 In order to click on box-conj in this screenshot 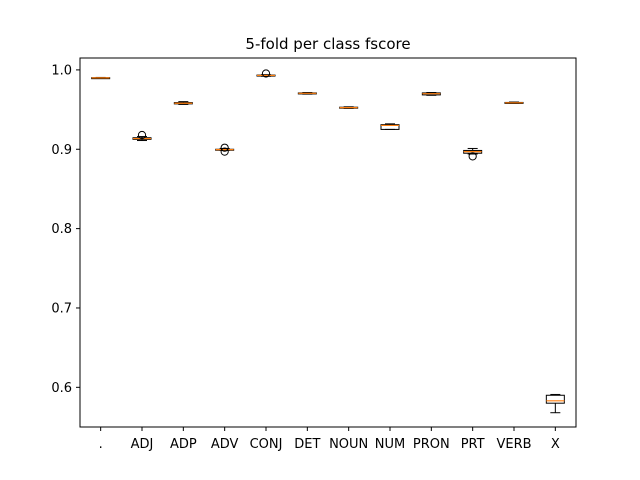, I will do `click(266, 73)`.